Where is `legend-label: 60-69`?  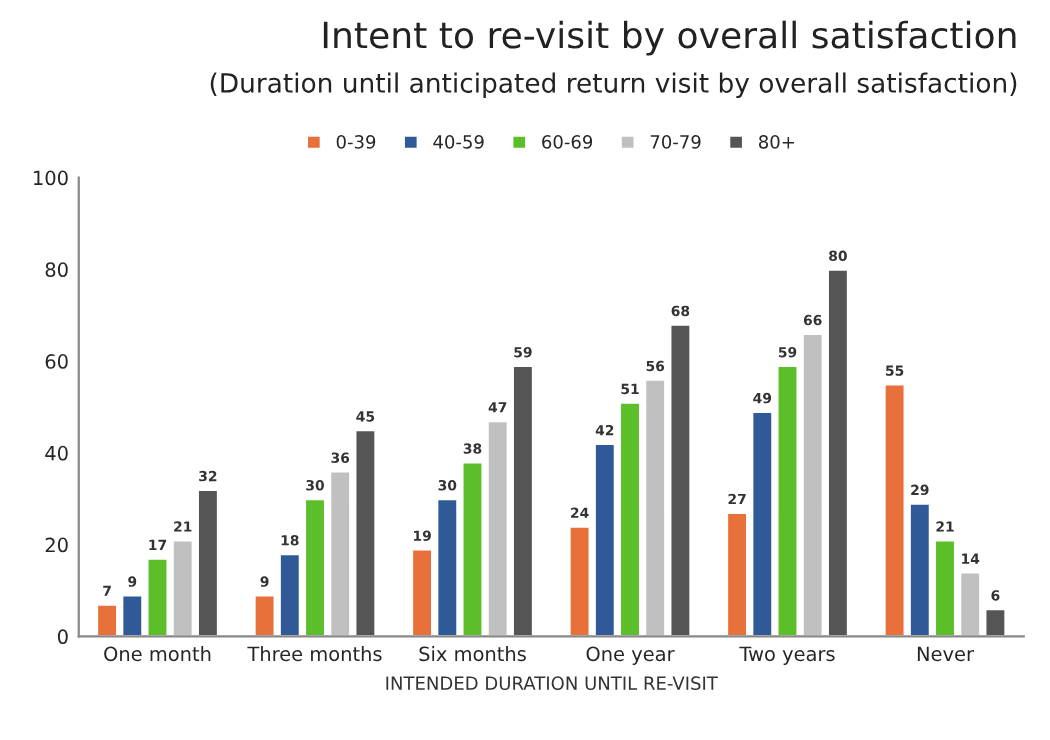
legend-label: 60-69 is located at coordinates (567, 142).